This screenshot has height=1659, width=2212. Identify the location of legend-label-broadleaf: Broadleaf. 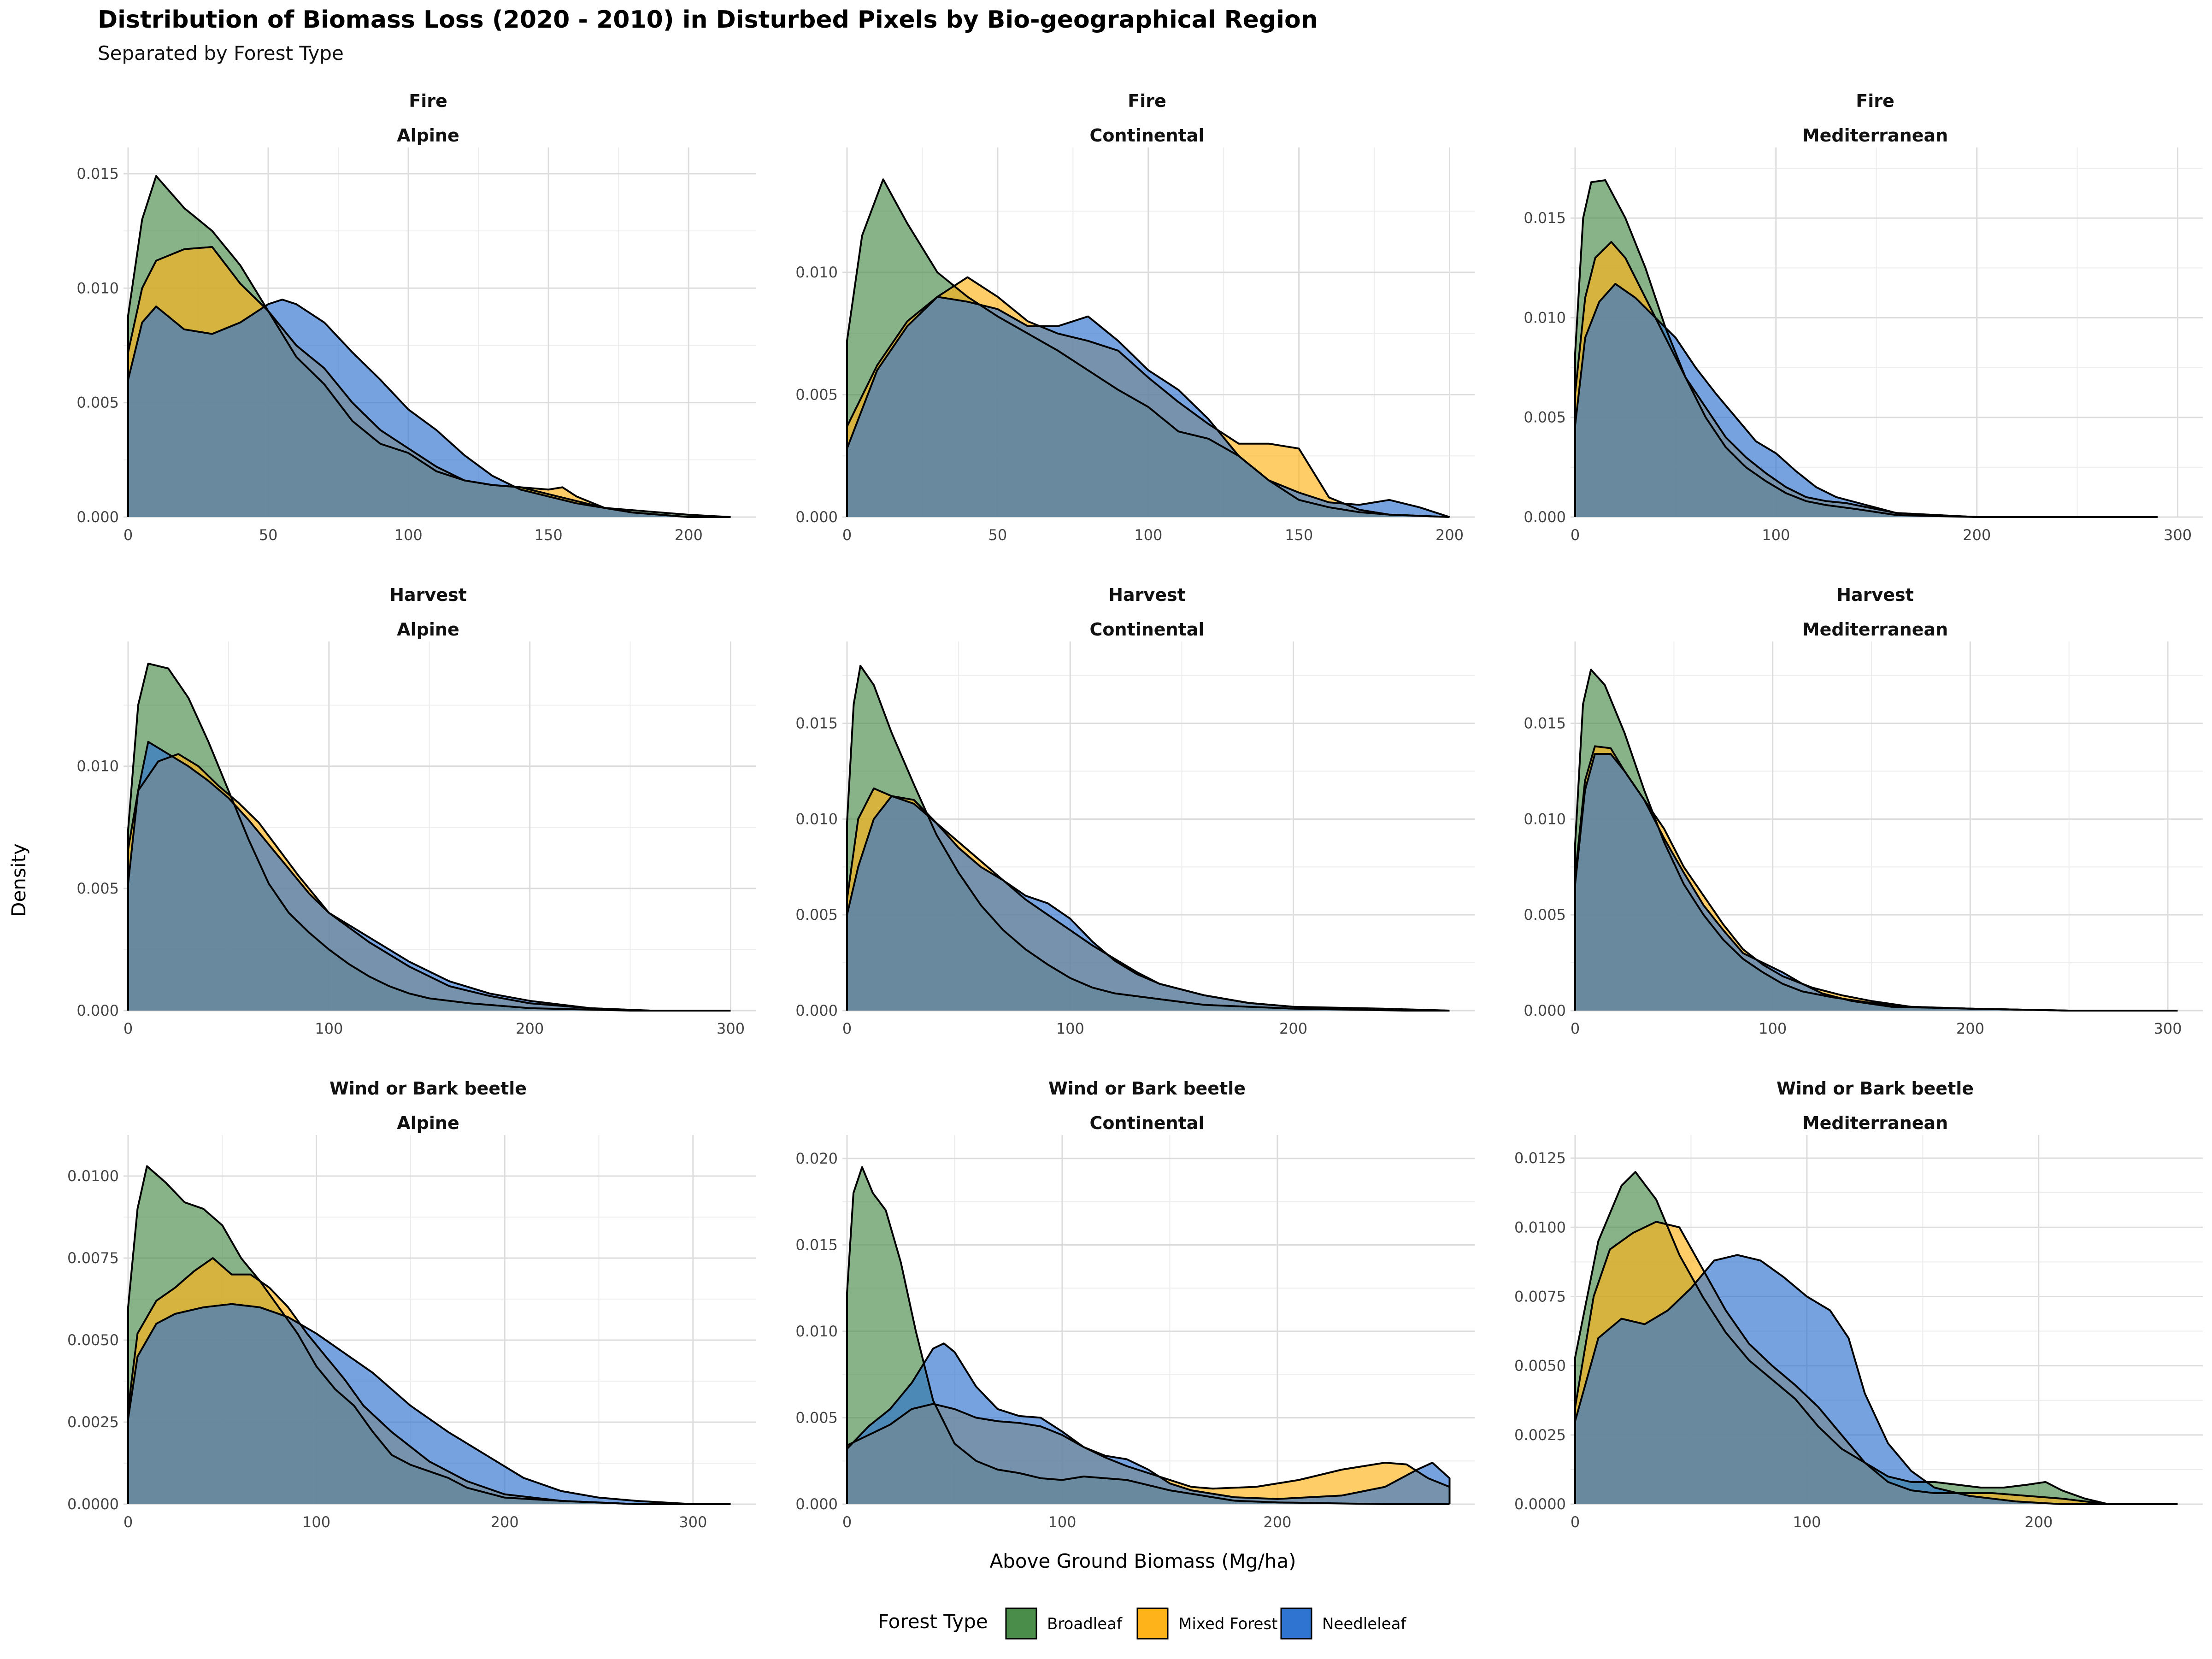
(1085, 1624).